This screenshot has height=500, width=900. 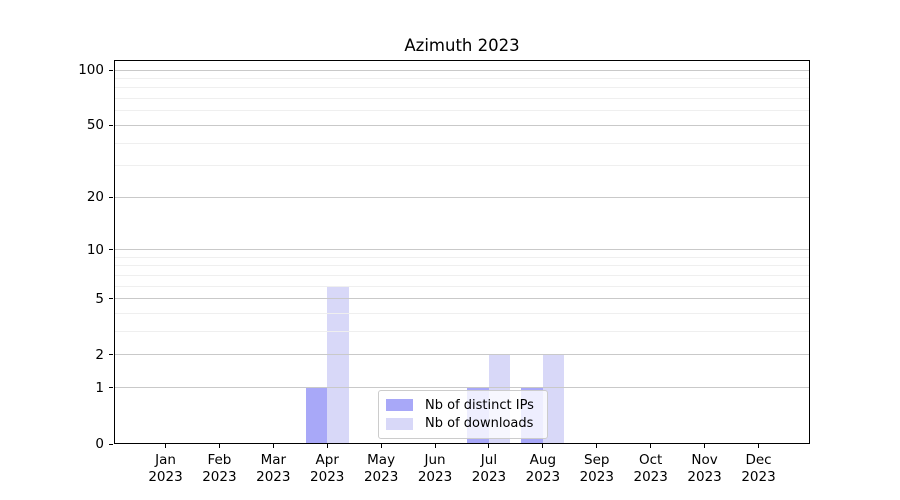 I want to click on x-tick-label-nov: Nov 2023, so click(x=705, y=469).